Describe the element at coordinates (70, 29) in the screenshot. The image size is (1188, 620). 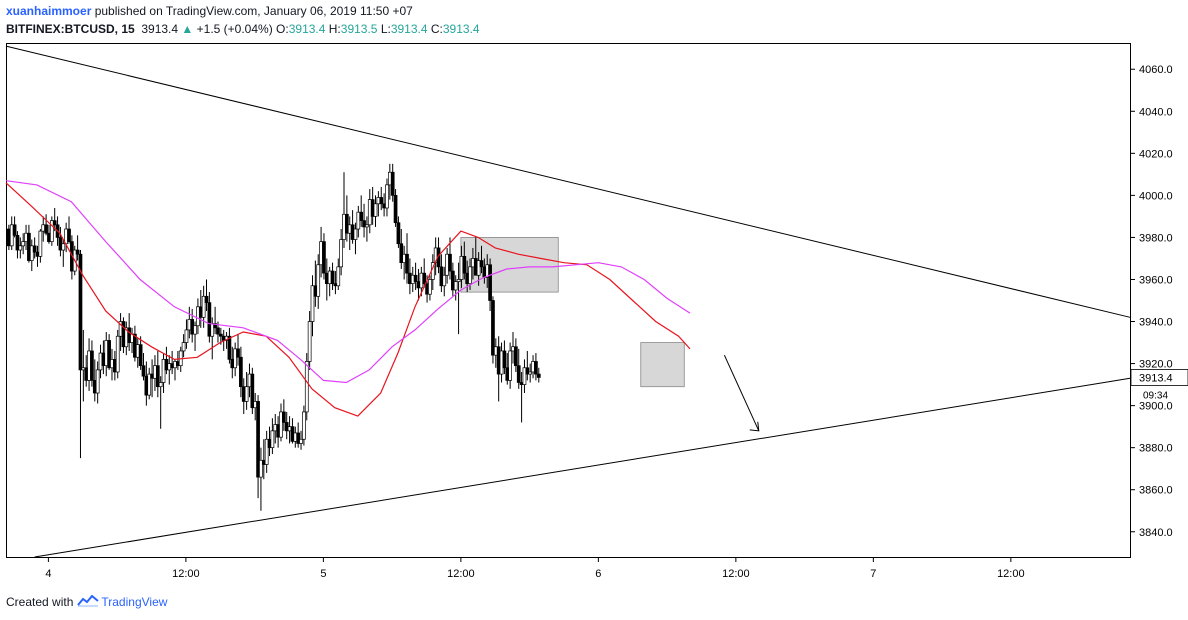
I see `symbol-name: BITFINEX:BTCUSD, 15` at that location.